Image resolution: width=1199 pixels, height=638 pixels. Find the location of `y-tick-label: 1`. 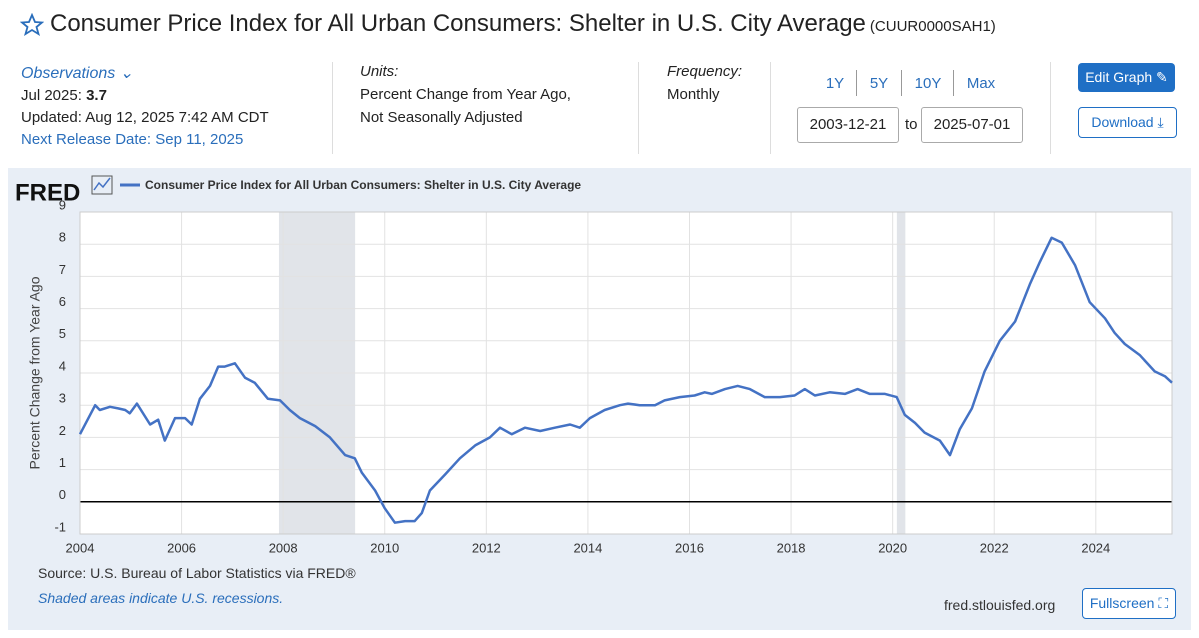

y-tick-label: 1 is located at coordinates (62, 462).